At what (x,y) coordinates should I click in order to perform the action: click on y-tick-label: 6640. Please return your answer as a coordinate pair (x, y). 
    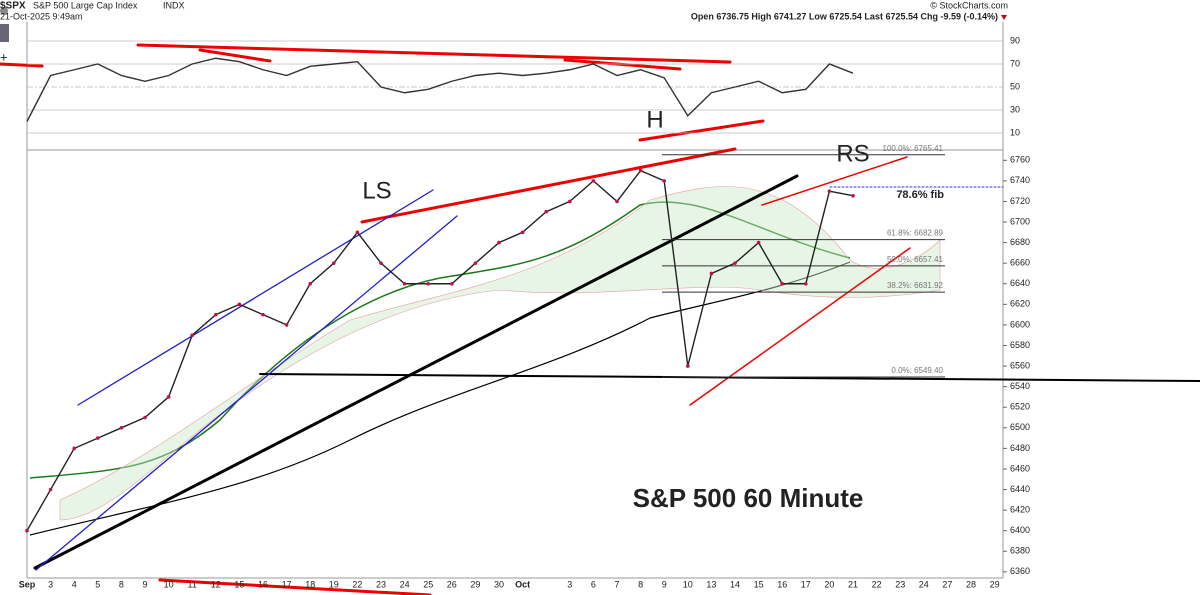
    Looking at the image, I should click on (1020, 283).